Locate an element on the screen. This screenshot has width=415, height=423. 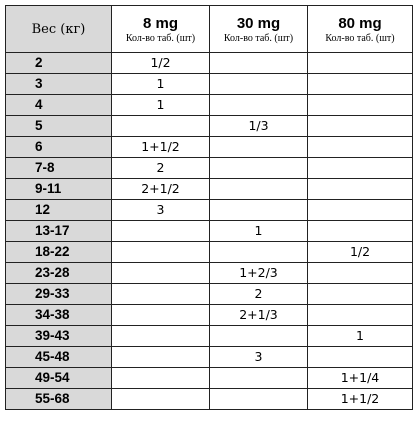
table-row: 13-17 1 is located at coordinates (209, 231).